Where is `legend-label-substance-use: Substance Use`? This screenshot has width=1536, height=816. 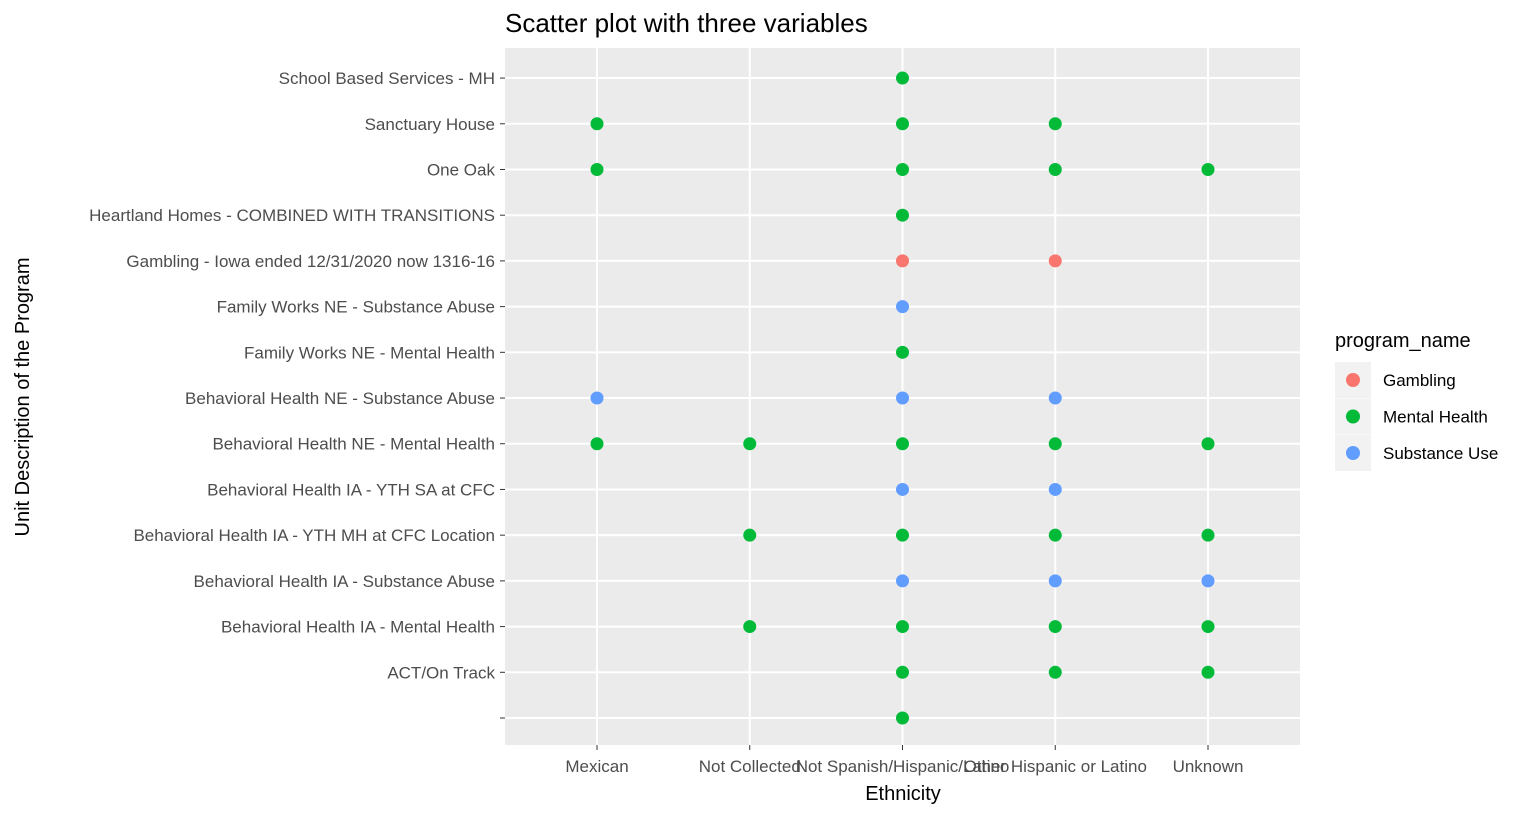 legend-label-substance-use: Substance Use is located at coordinates (1440, 453).